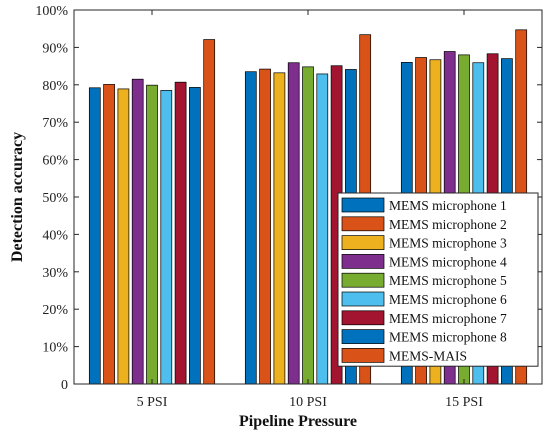 The image size is (550, 437). I want to click on legend-label-5: MEMS microphone 5, so click(448, 280).